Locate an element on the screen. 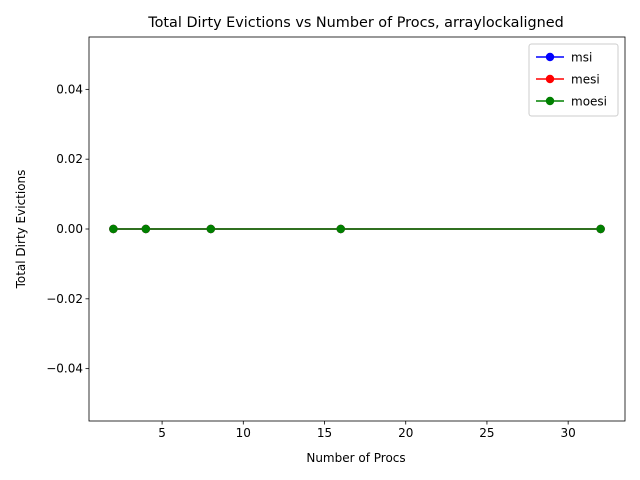 The width and height of the screenshot is (640, 480). x-tick-label-20: 20 is located at coordinates (405, 433).